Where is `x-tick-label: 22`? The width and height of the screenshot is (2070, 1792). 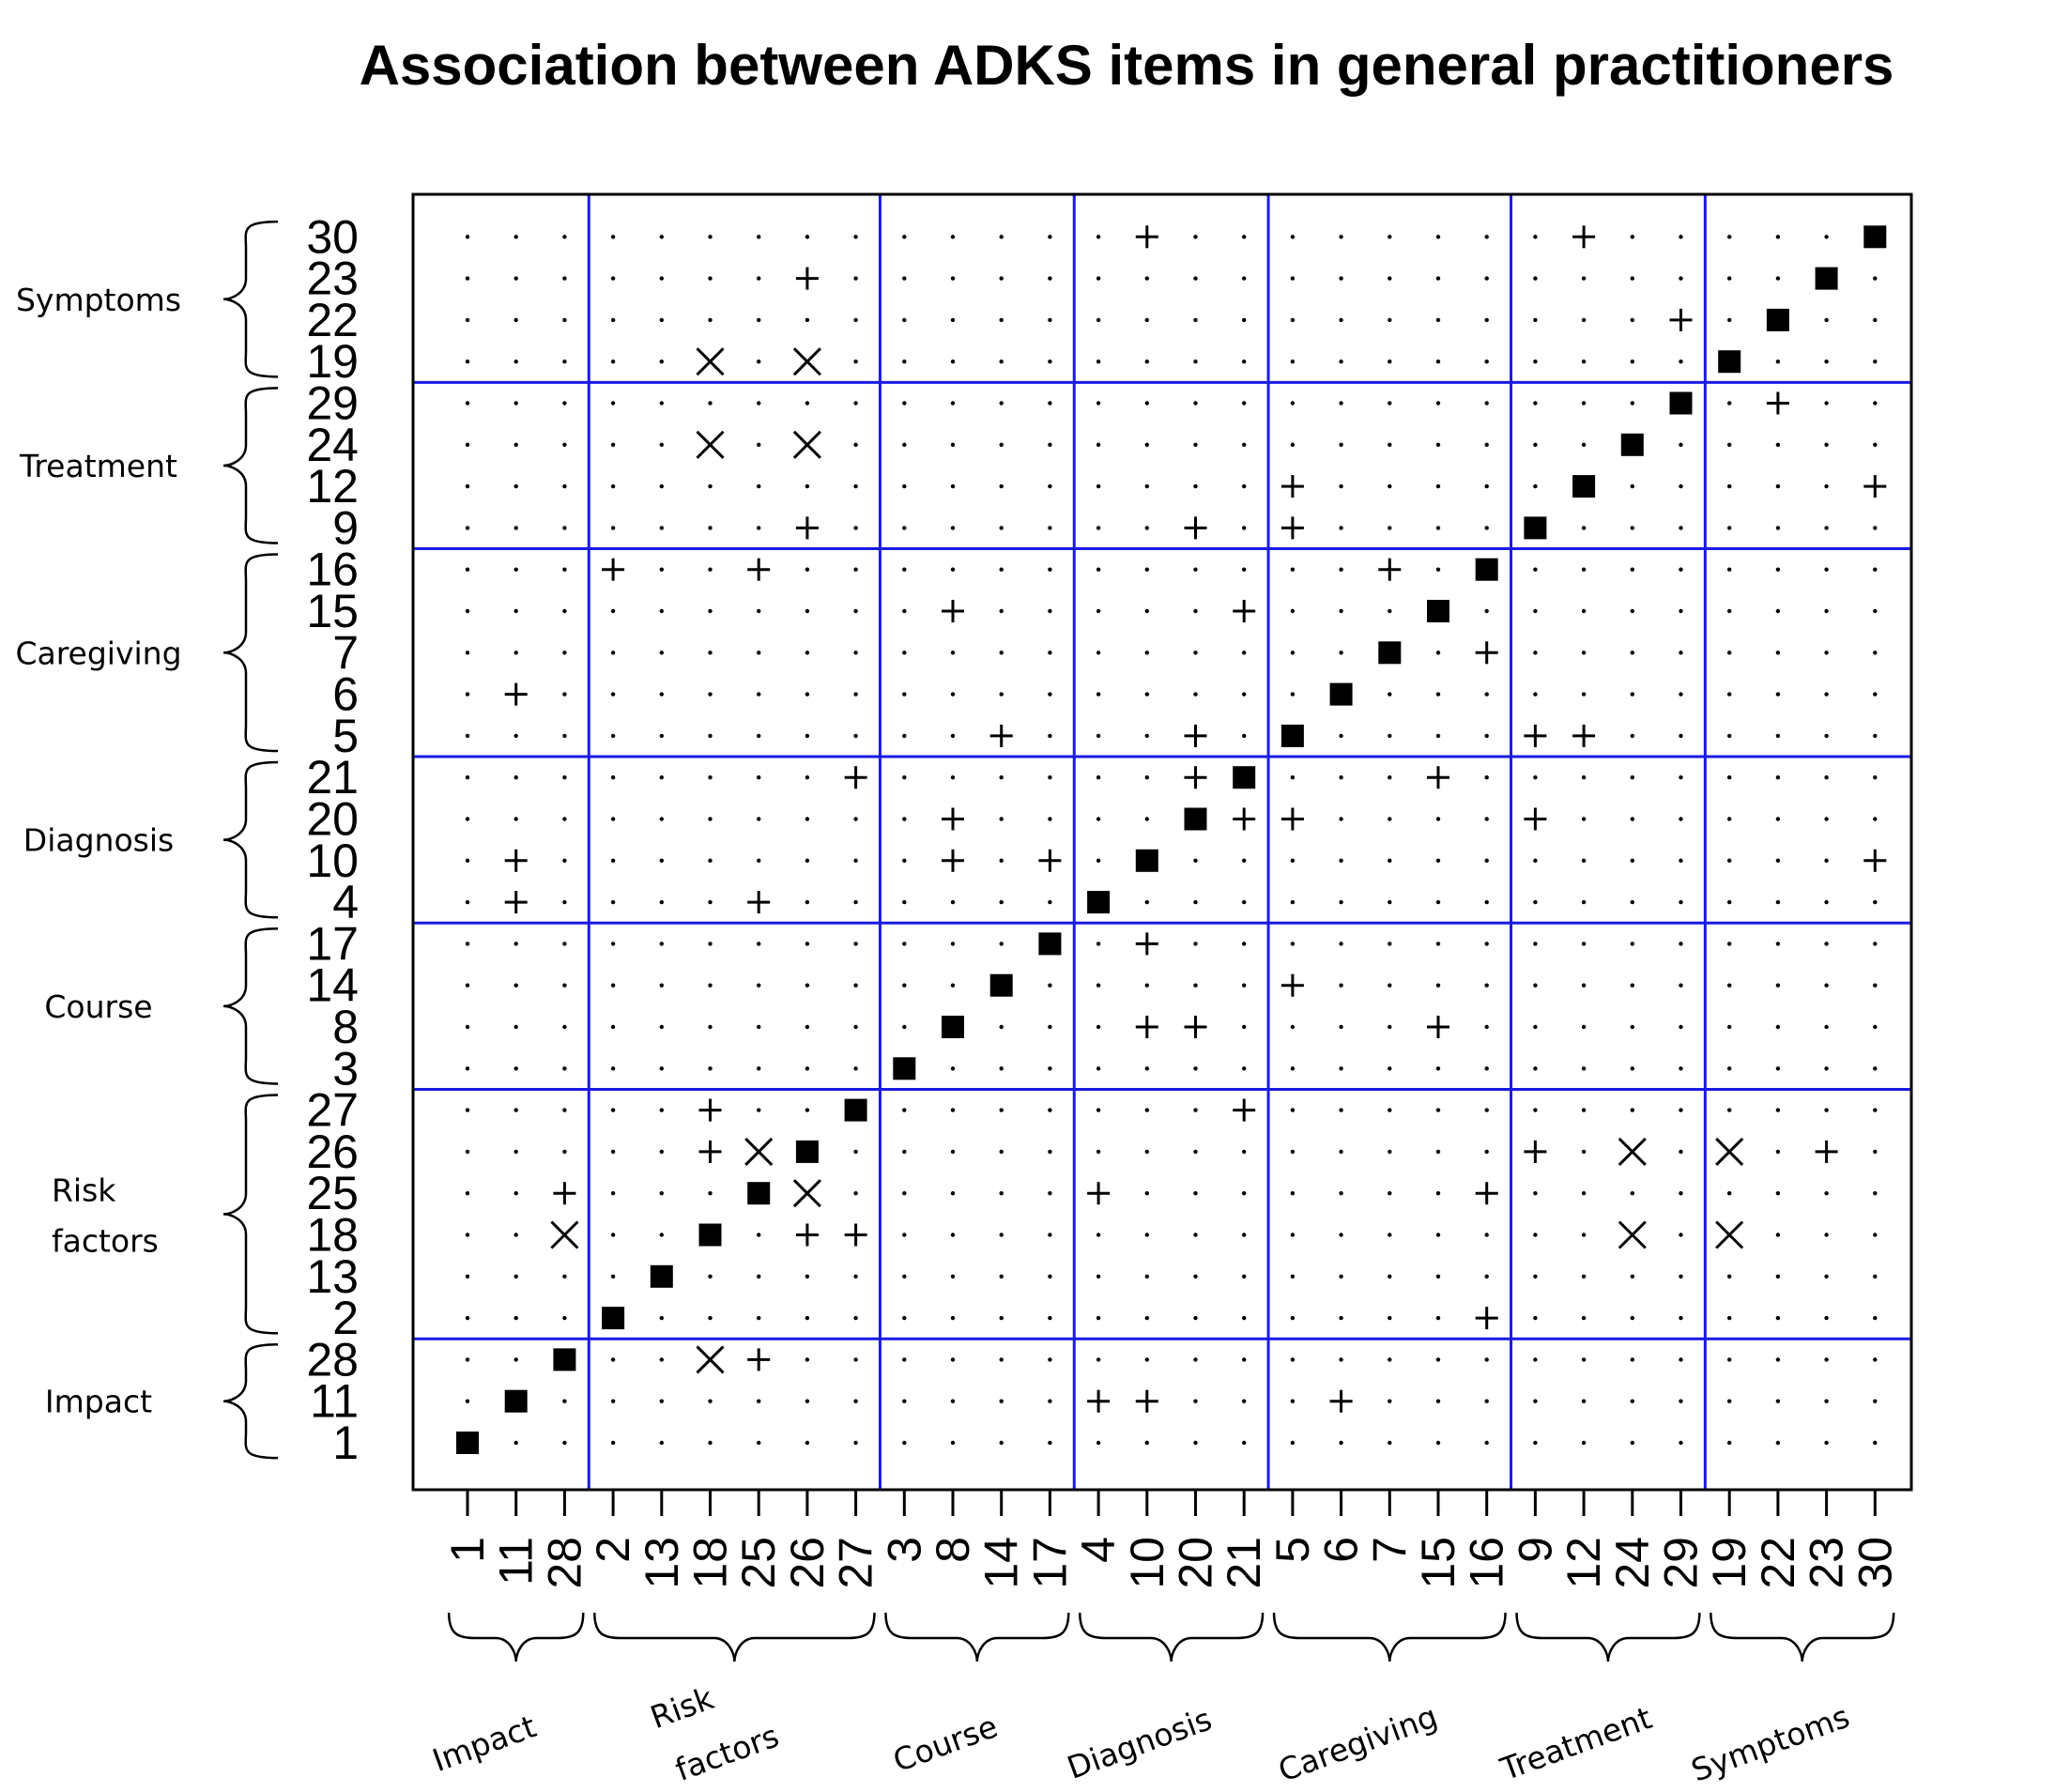
x-tick-label: 22 is located at coordinates (1778, 1563).